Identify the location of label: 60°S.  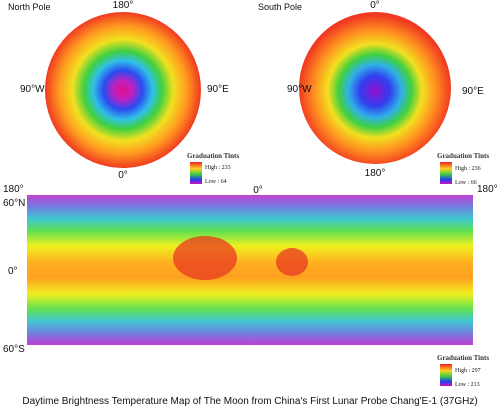
(14, 349).